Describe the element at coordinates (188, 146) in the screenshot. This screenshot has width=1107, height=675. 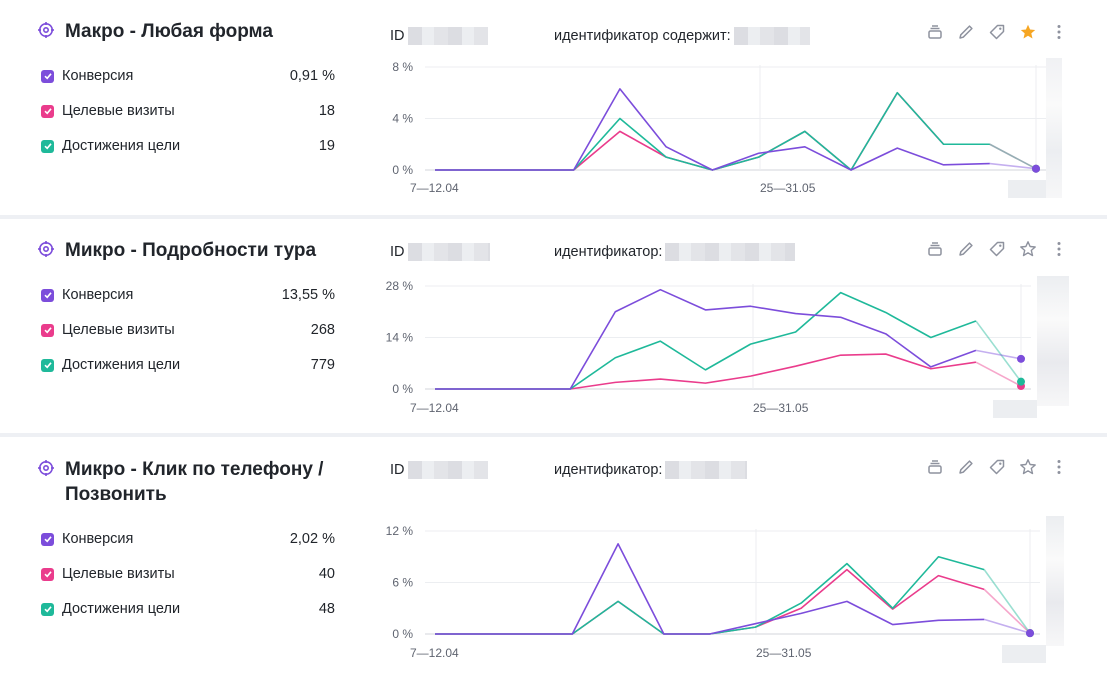
I see `metric-achievements: Достижения цели 19` at that location.